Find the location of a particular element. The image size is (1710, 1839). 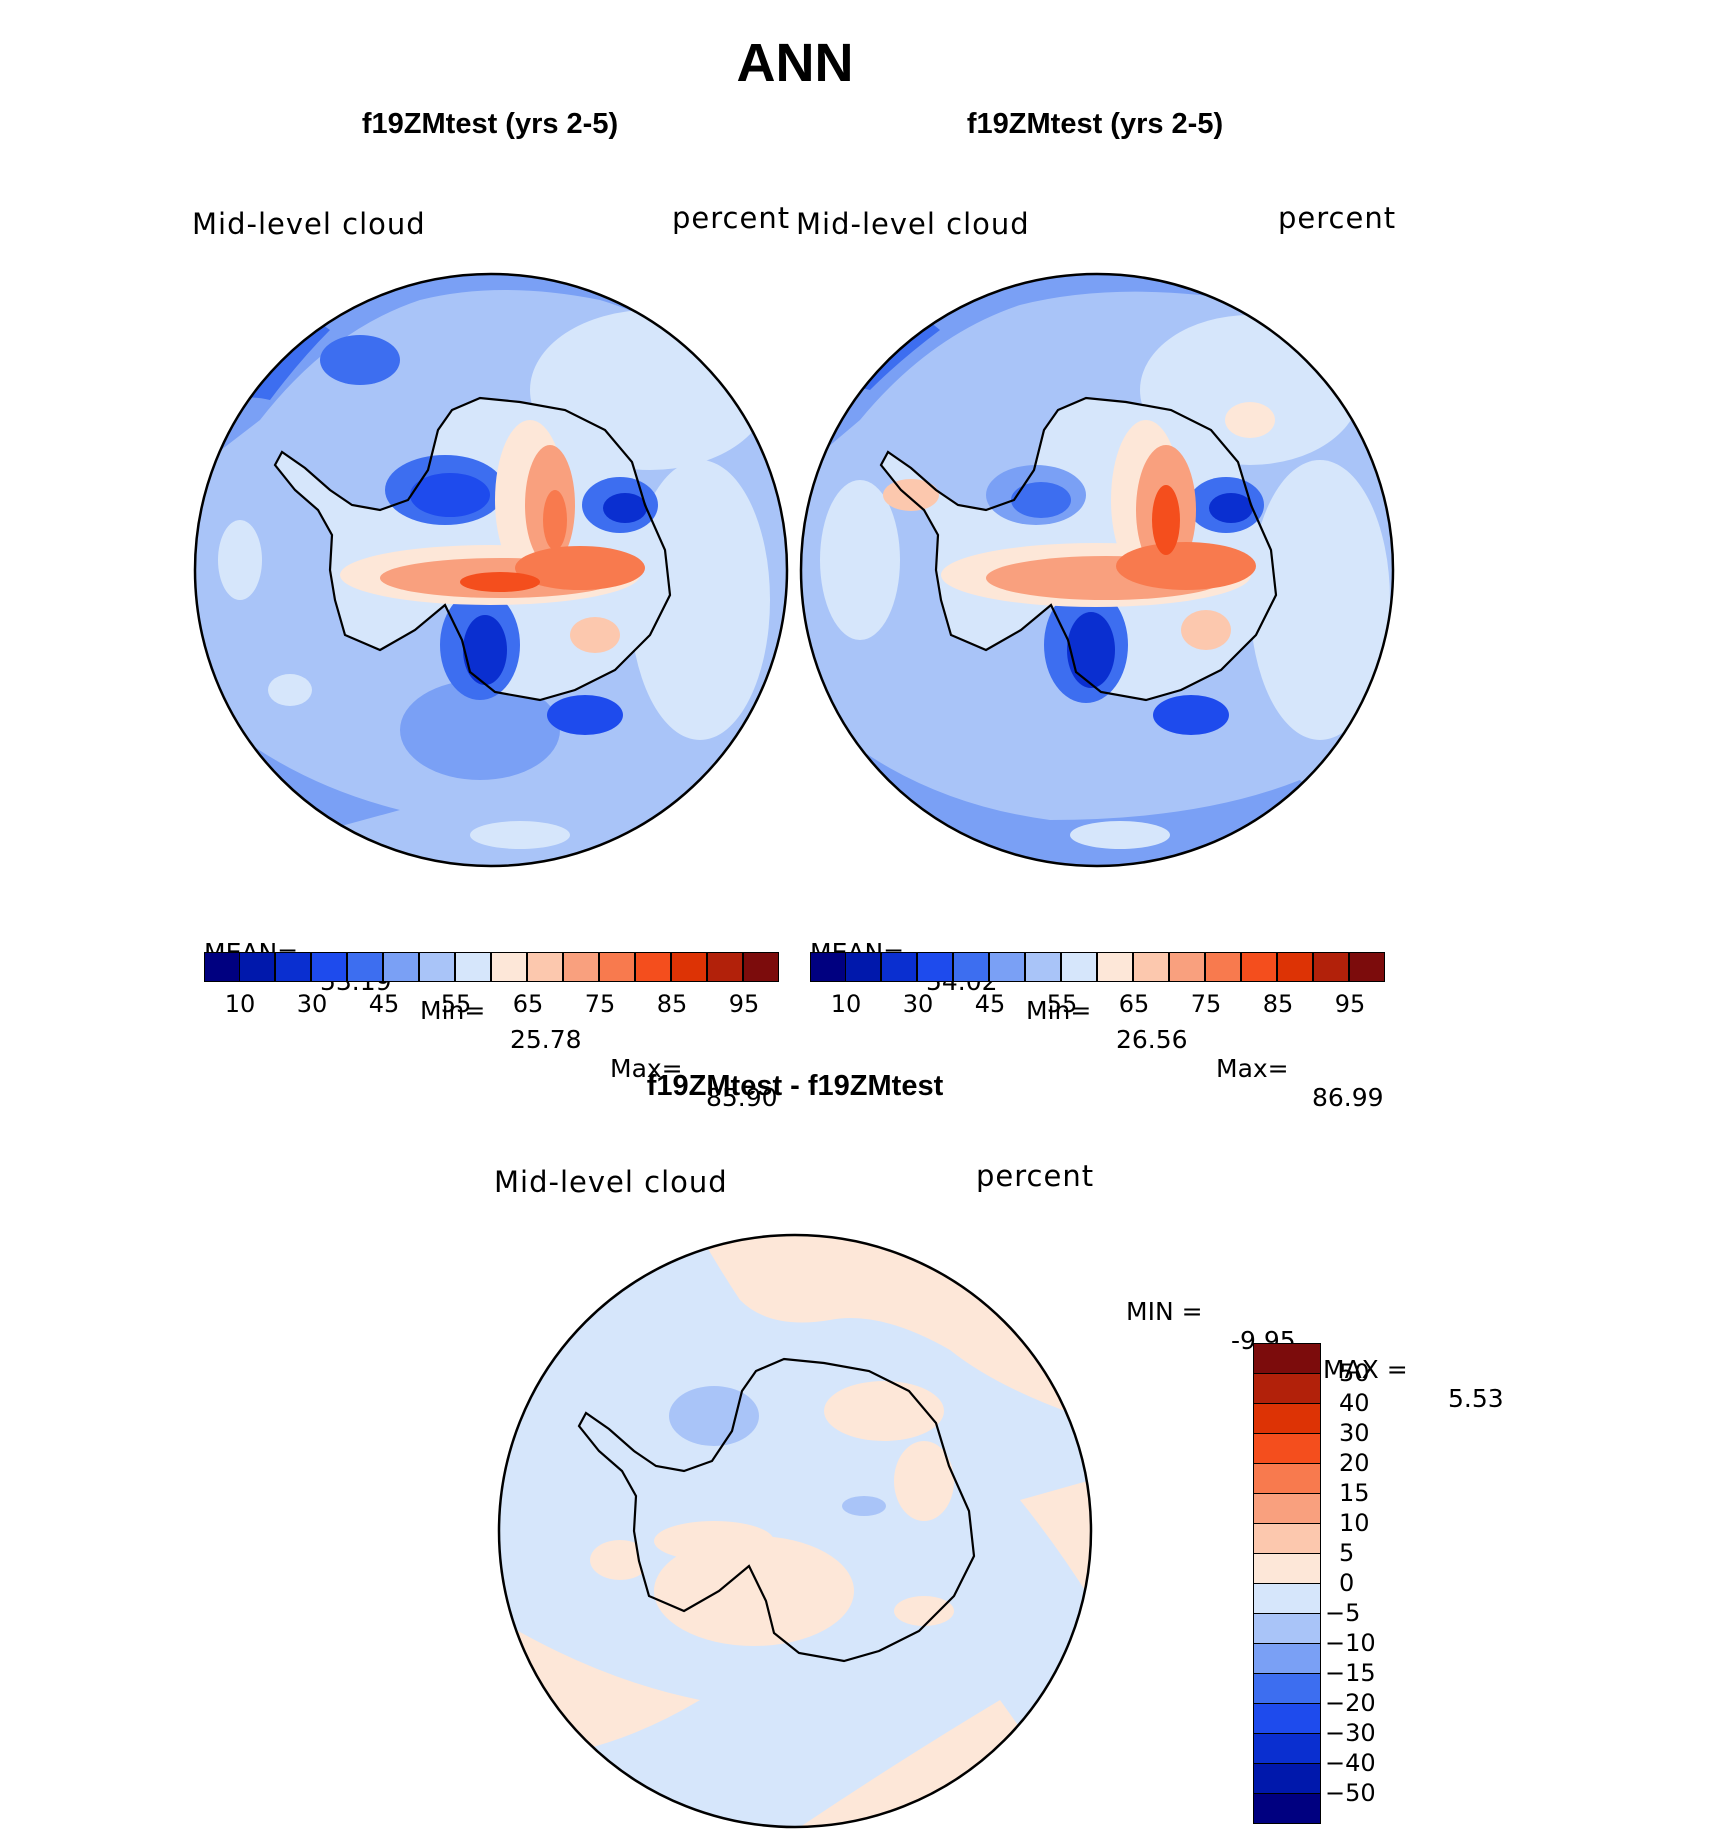

colorbar-tick-label: 5 is located at coordinates (1347, 1553).